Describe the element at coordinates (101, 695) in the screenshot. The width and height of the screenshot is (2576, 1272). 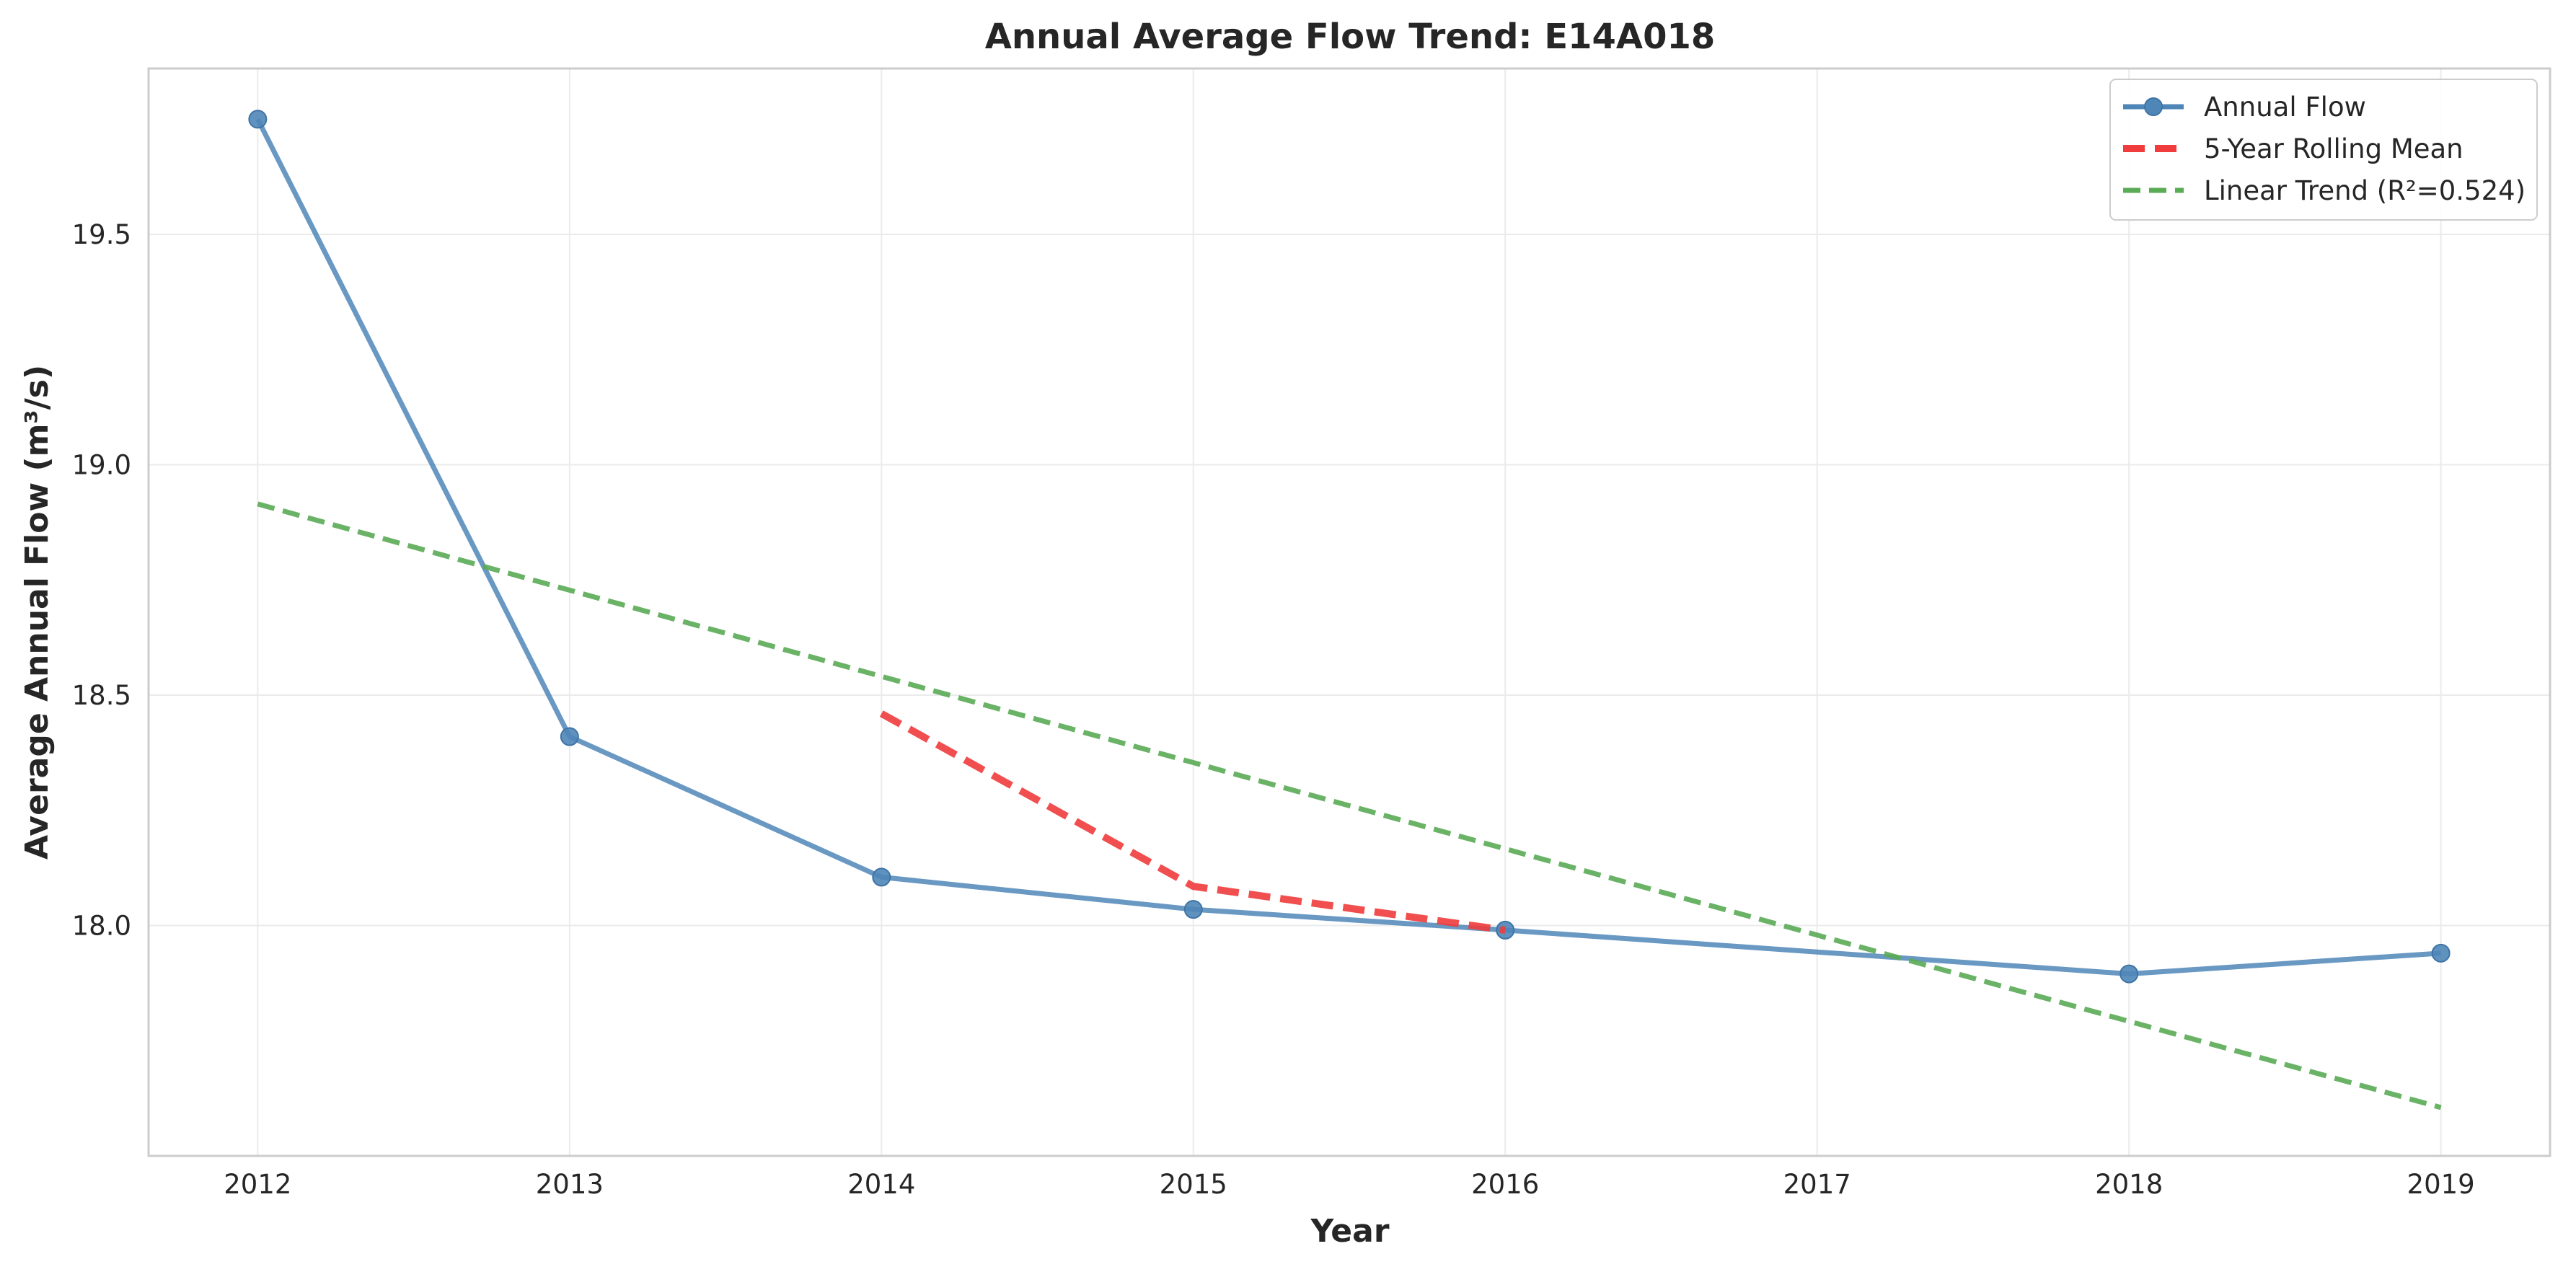
I see `y-tick-label: 18.5` at that location.